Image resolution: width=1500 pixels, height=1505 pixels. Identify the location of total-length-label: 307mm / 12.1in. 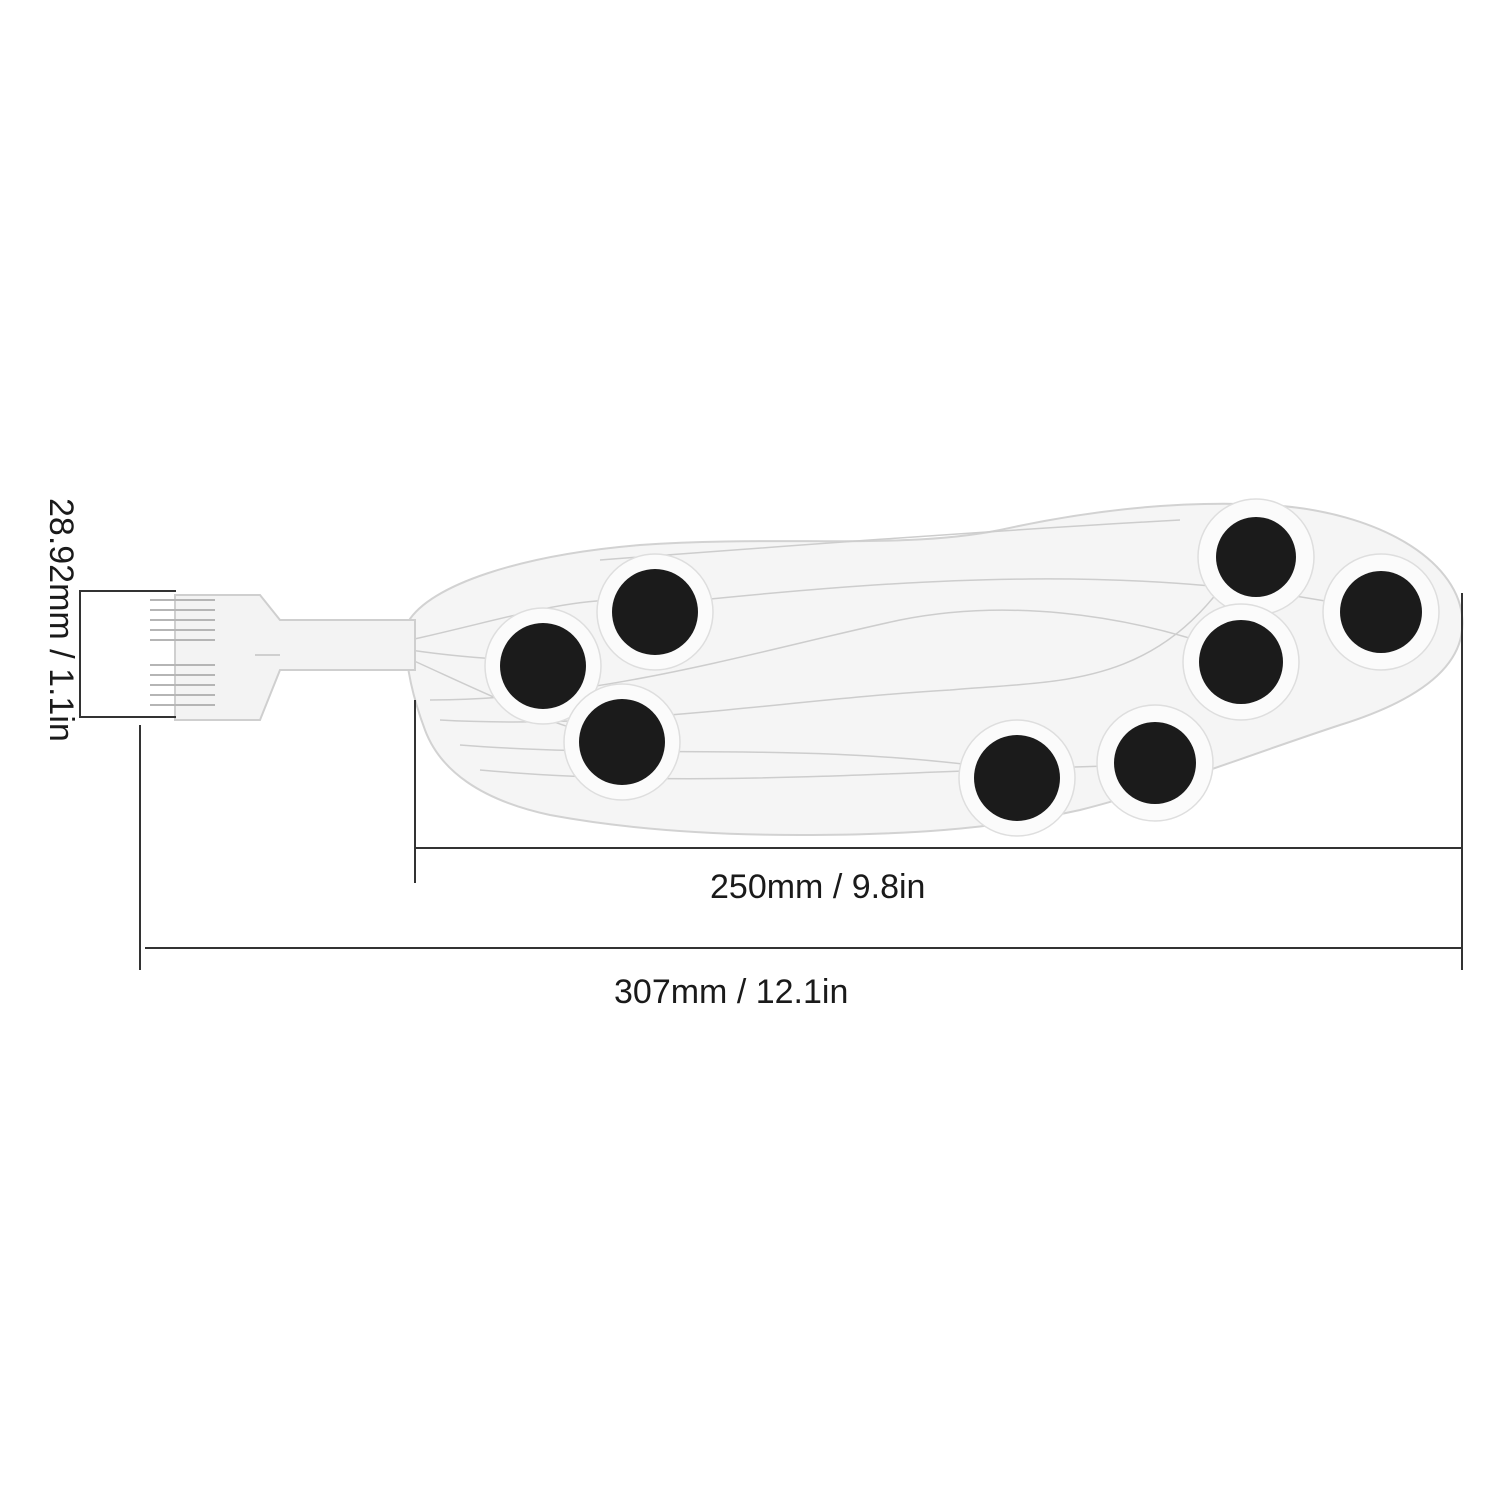
(731, 992).